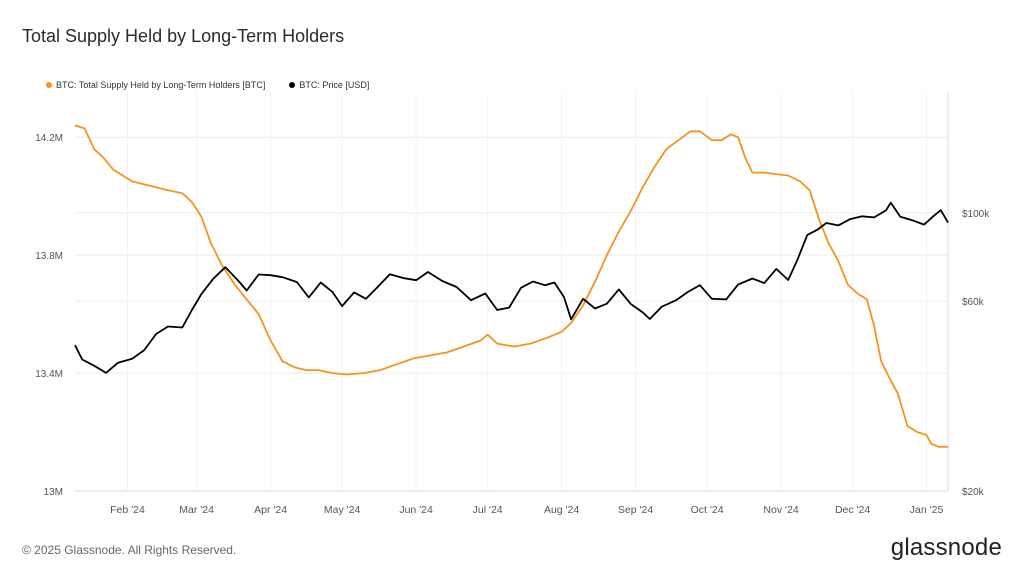 The width and height of the screenshot is (1024, 576). I want to click on glassnode-logo: glassnode, so click(946, 547).